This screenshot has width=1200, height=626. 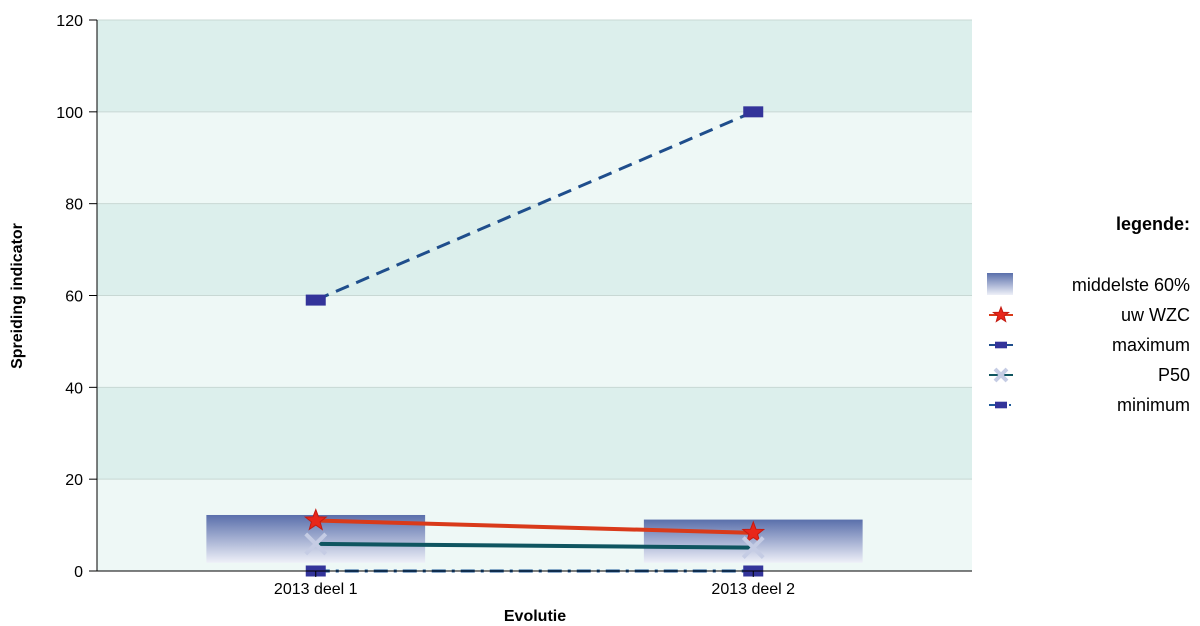 I want to click on legend-item: uw WZC, so click(x=1089, y=315).